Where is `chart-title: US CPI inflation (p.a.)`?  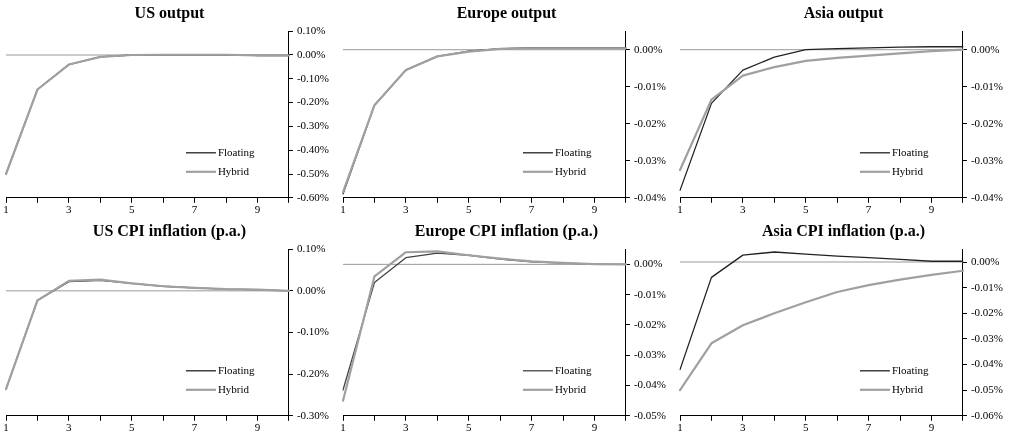 chart-title: US CPI inflation (p.a.) is located at coordinates (169, 230).